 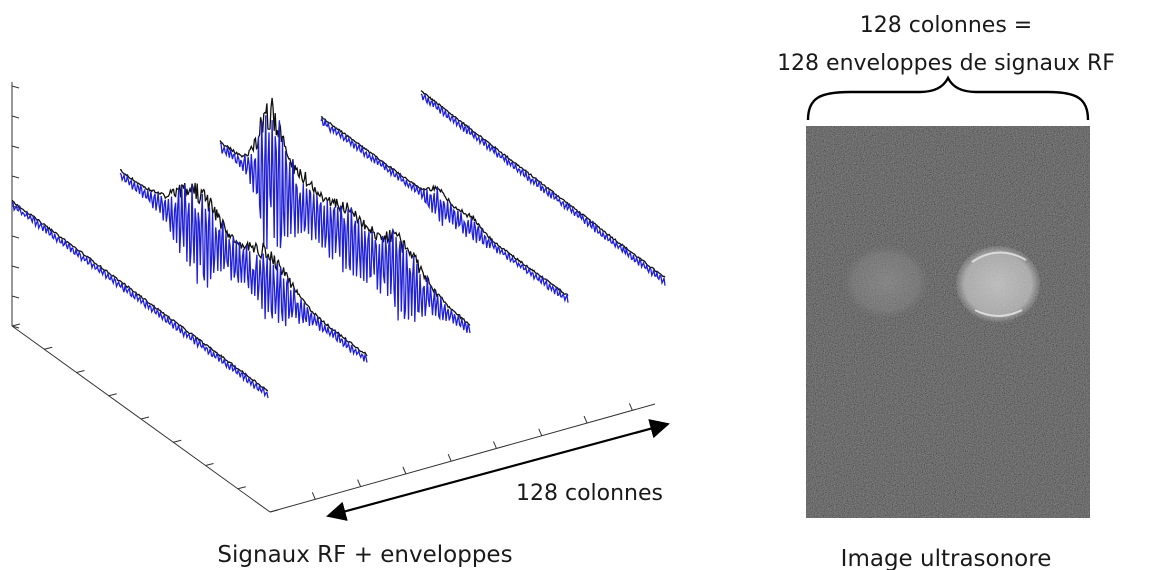 I want to click on left-caption: Signaux RF + enveloppes, so click(x=364, y=555).